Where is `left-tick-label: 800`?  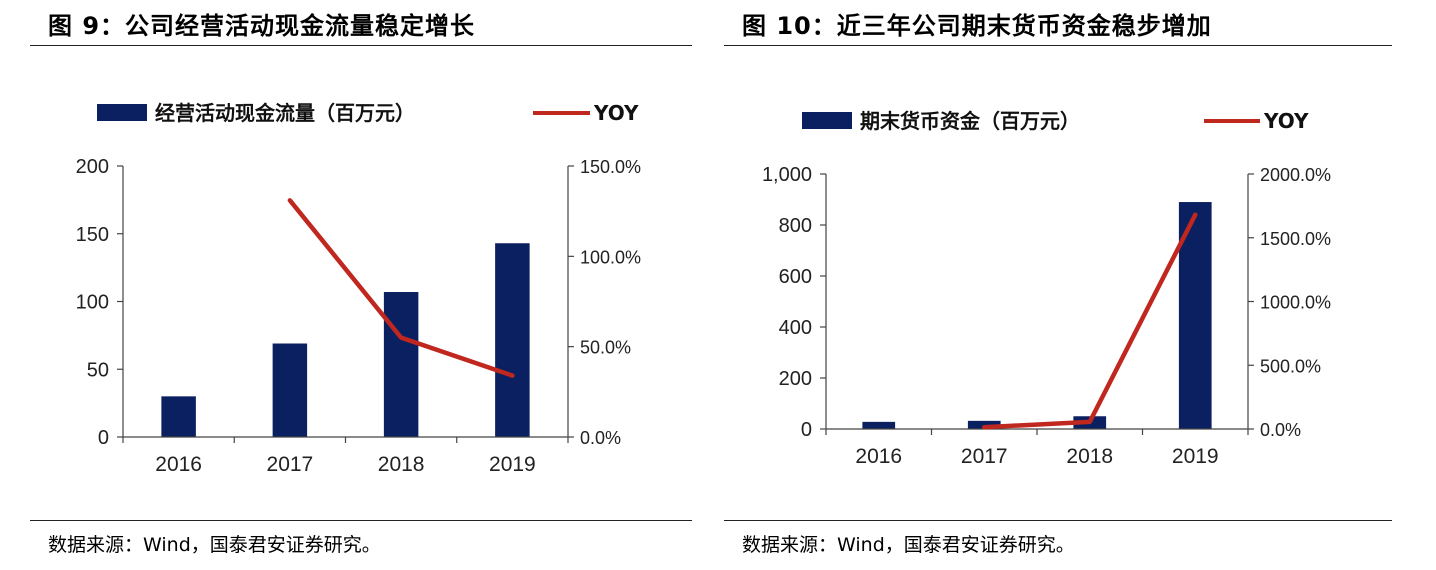 left-tick-label: 800 is located at coordinates (795, 226).